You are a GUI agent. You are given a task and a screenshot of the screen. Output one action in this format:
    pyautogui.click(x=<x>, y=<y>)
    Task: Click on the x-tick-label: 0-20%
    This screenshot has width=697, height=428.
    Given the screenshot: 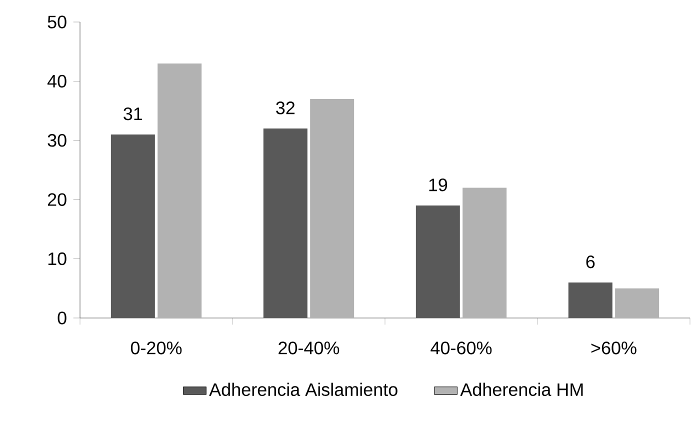 What is the action you would take?
    pyautogui.click(x=156, y=348)
    